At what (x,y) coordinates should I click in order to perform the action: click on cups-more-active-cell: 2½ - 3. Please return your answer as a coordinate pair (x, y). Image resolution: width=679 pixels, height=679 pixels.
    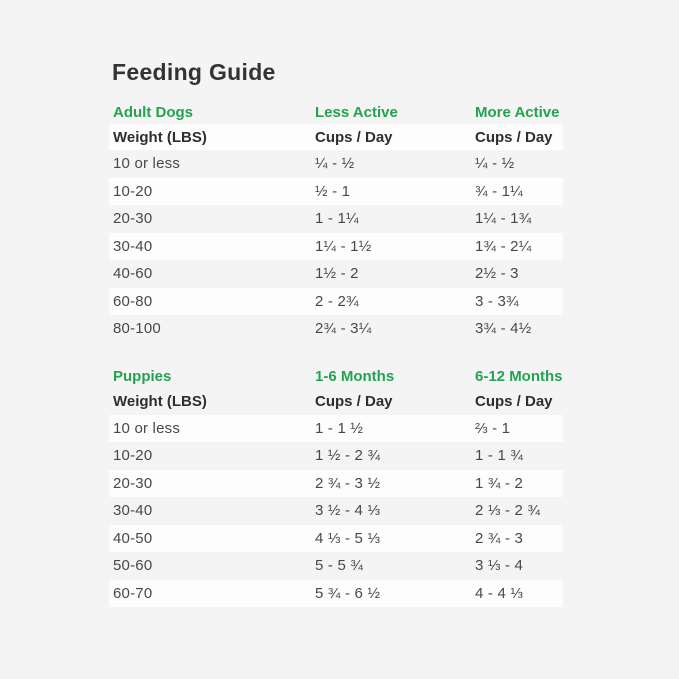
    Looking at the image, I should click on (497, 274).